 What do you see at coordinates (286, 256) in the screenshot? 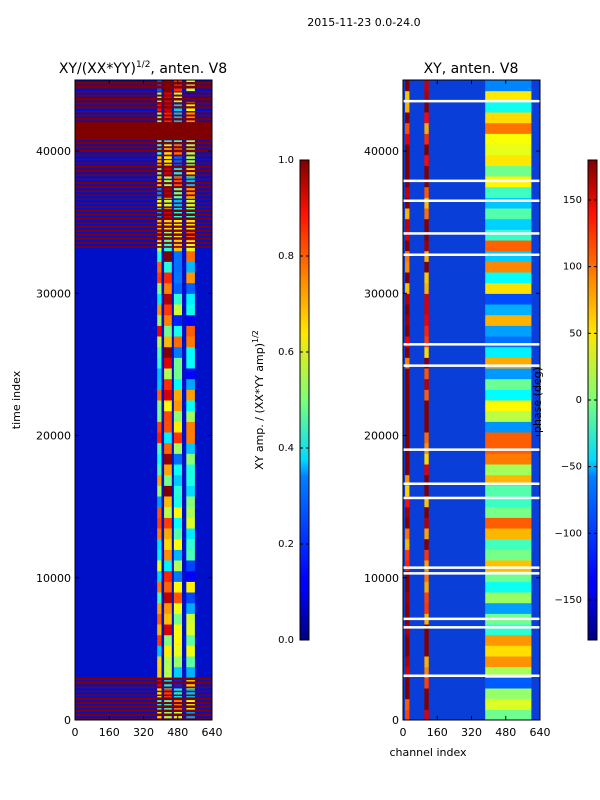
I see `colorbar-tick-label: 0.8` at bounding box center [286, 256].